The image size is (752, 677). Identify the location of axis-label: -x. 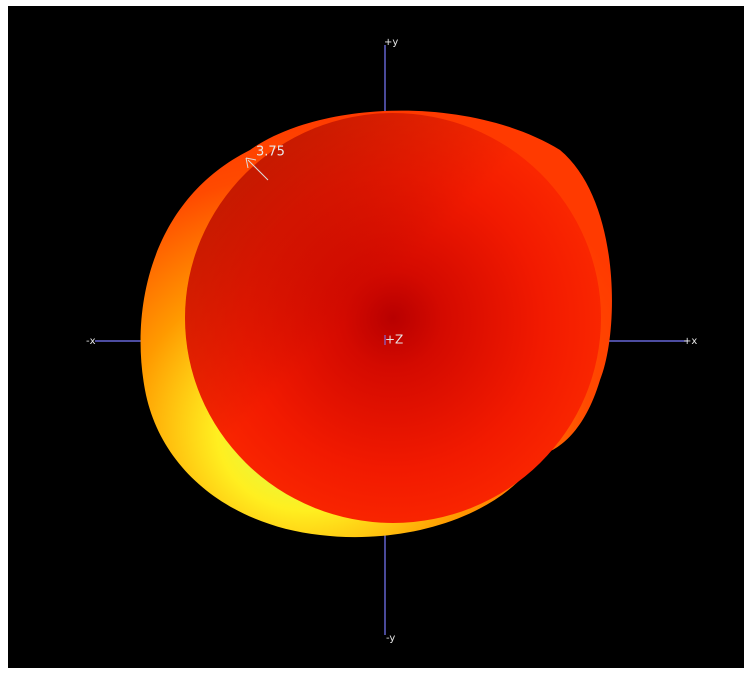
(91, 341).